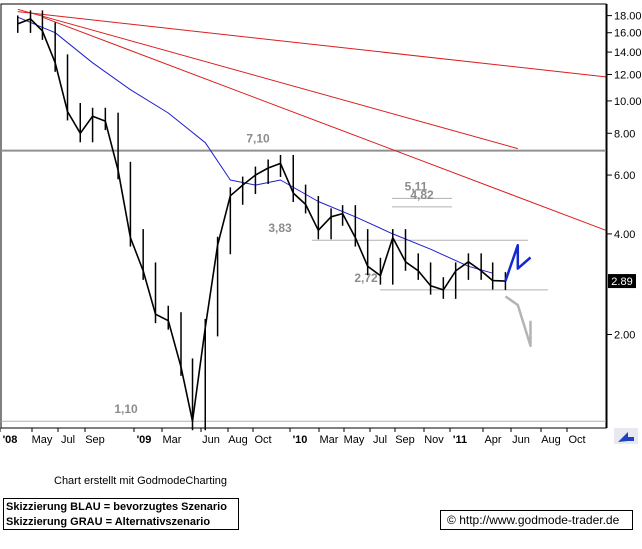 Image resolution: width=642 pixels, height=549 pixels. What do you see at coordinates (42, 440) in the screenshot?
I see `x-tick-label-1: May` at bounding box center [42, 440].